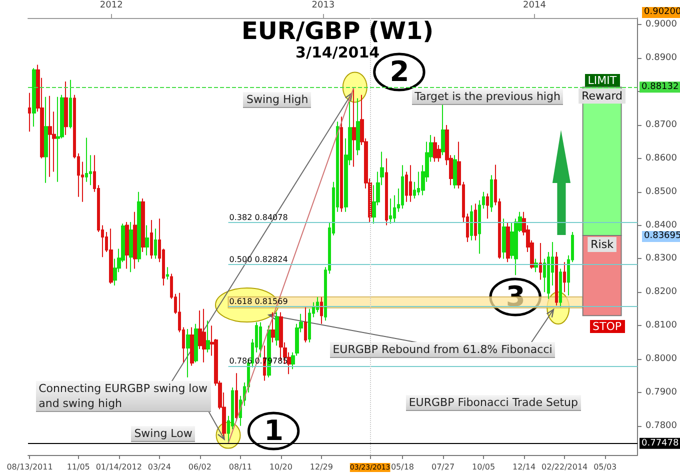 The height and width of the screenshot is (474, 680). Describe the element at coordinates (660, 443) in the screenshot. I see `ref-line-label: 0.77478` at that location.